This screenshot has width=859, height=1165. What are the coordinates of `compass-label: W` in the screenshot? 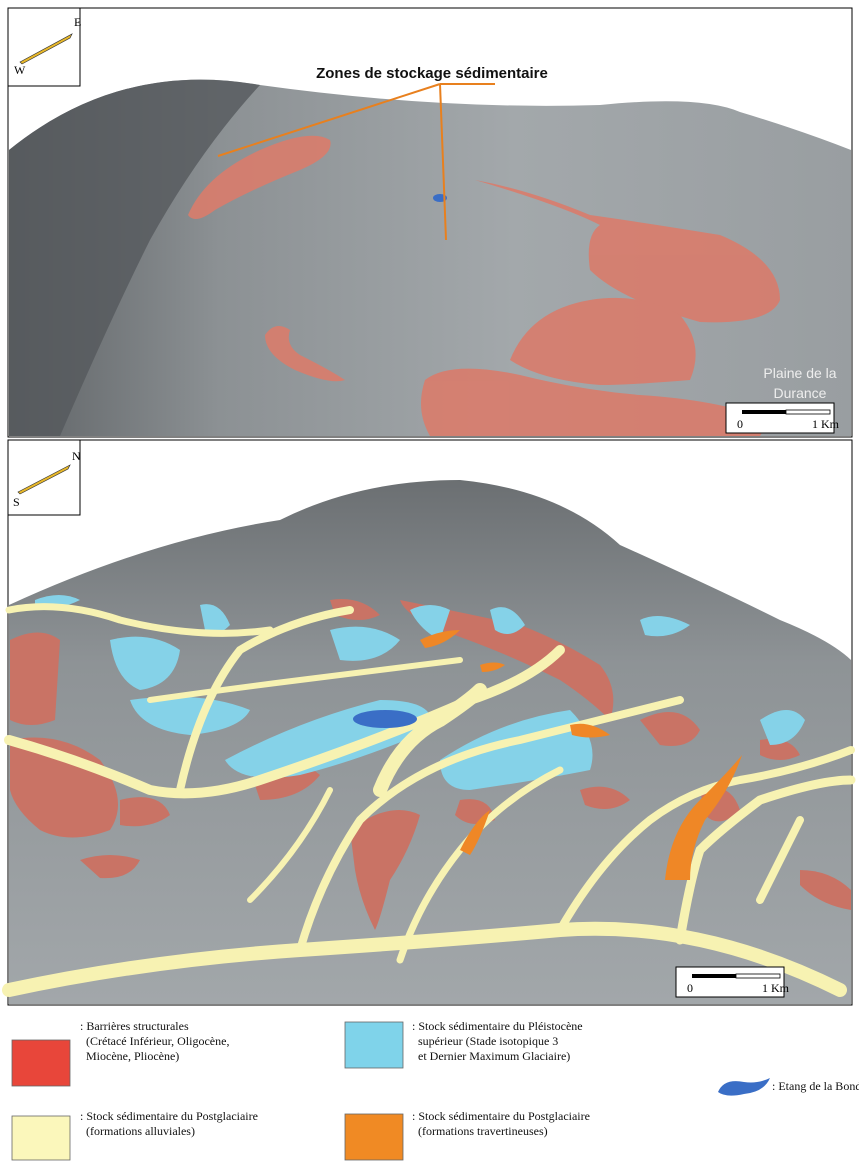 It's located at (20, 70).